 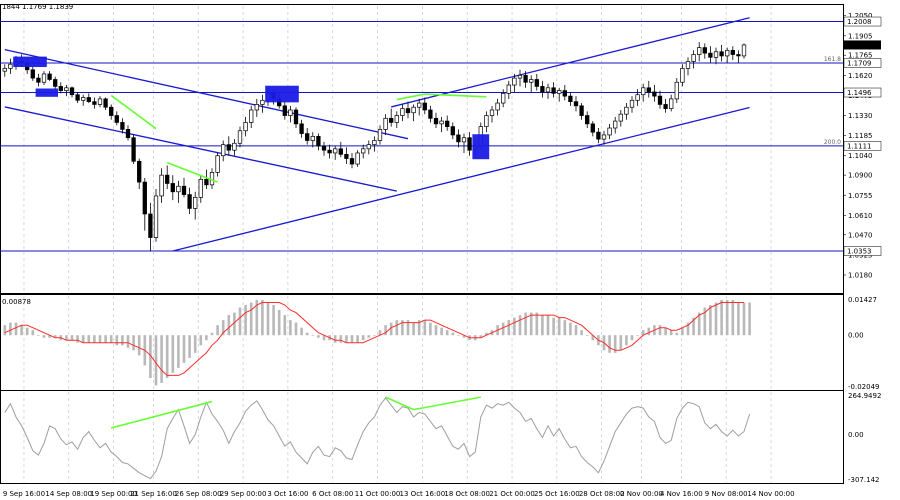 I want to click on time-label: 14 Sep 08:00, so click(x=68, y=494).